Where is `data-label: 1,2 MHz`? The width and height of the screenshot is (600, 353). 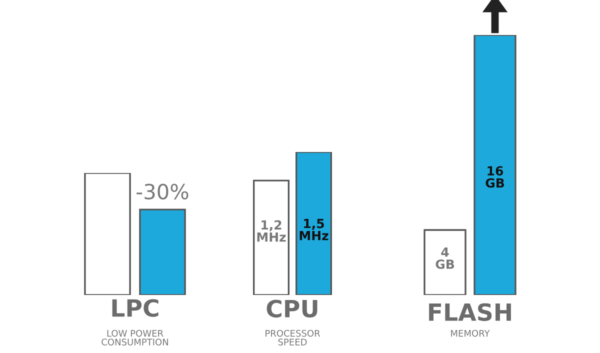 data-label: 1,2 MHz is located at coordinates (271, 231).